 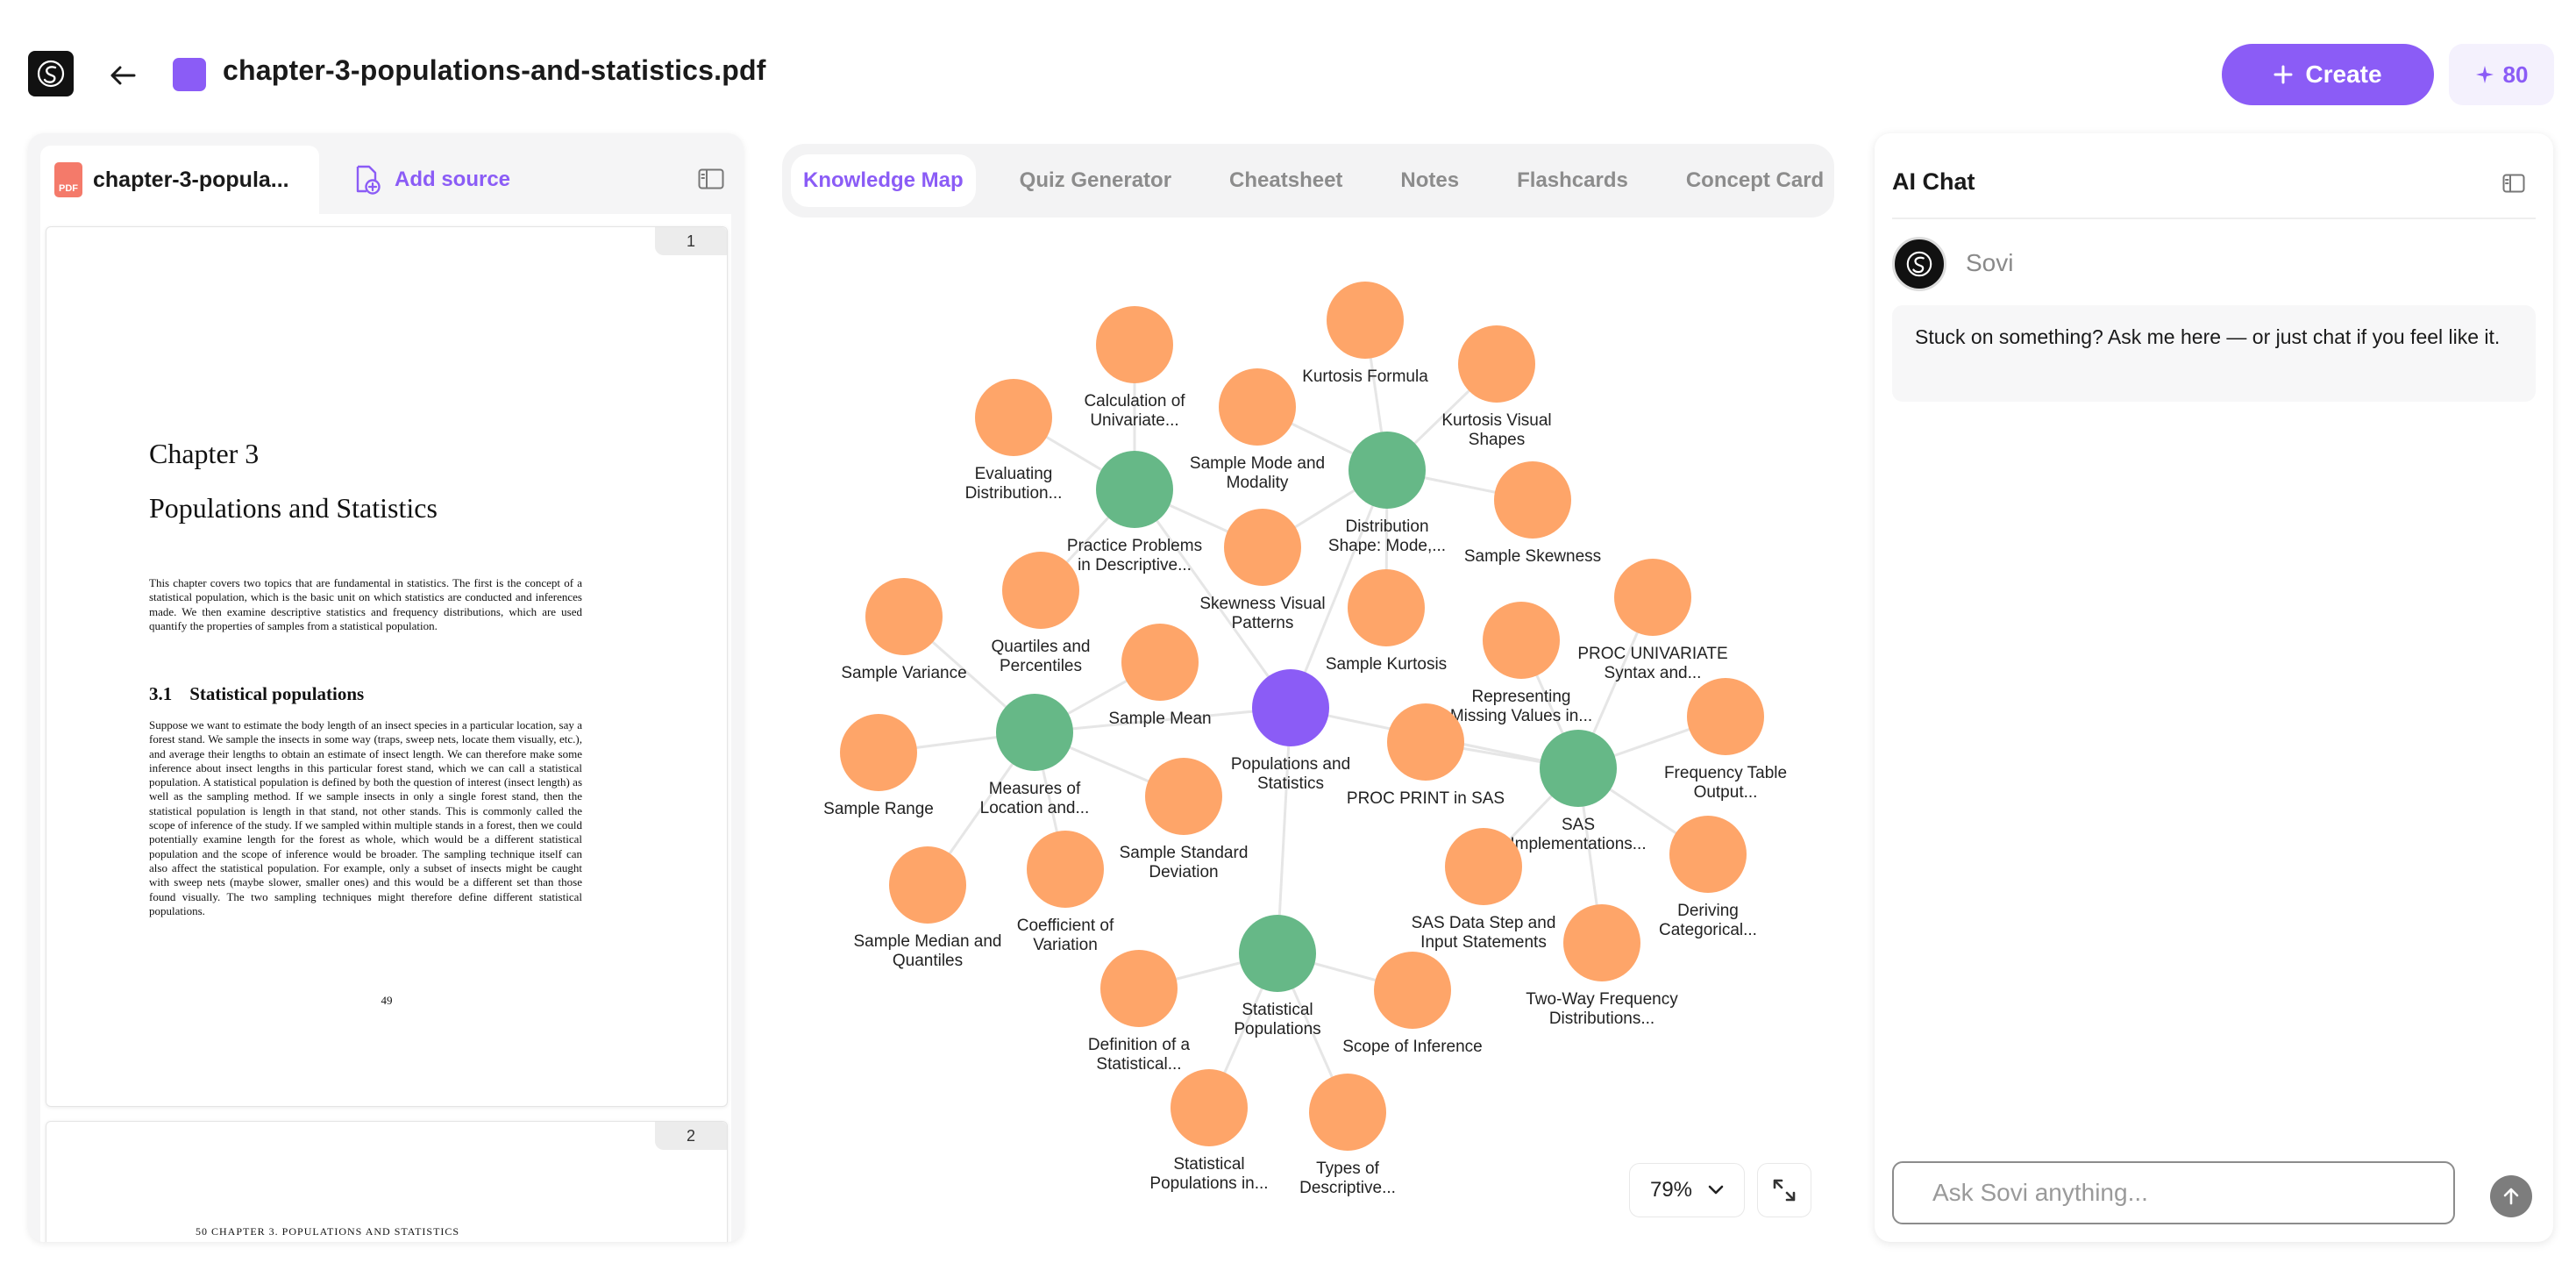 I want to click on map-node-label: Types of, so click(x=1348, y=1169).